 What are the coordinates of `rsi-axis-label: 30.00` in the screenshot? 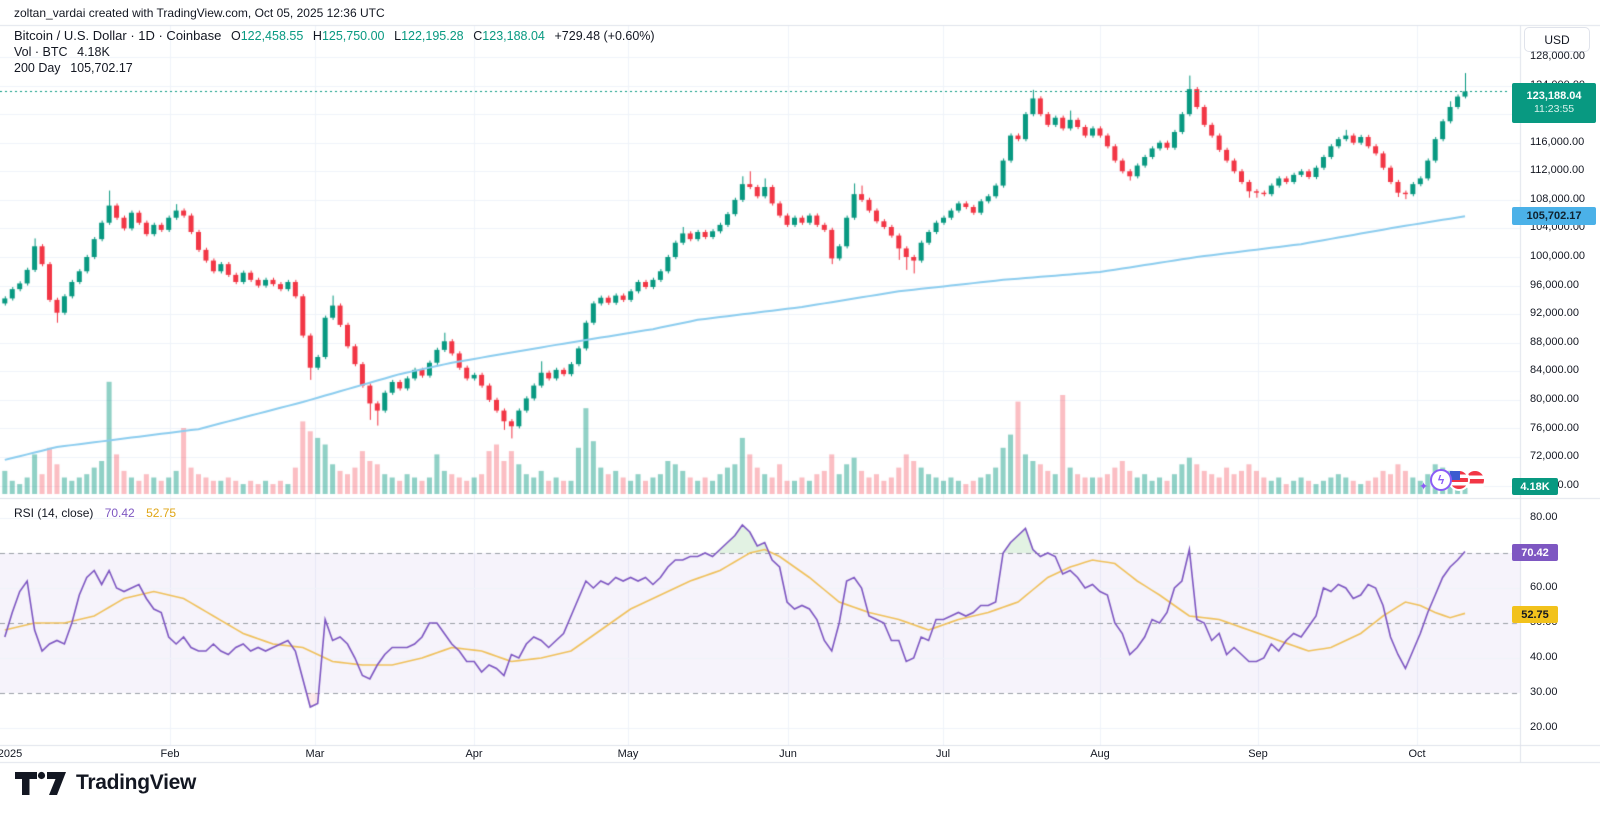 It's located at (1544, 692).